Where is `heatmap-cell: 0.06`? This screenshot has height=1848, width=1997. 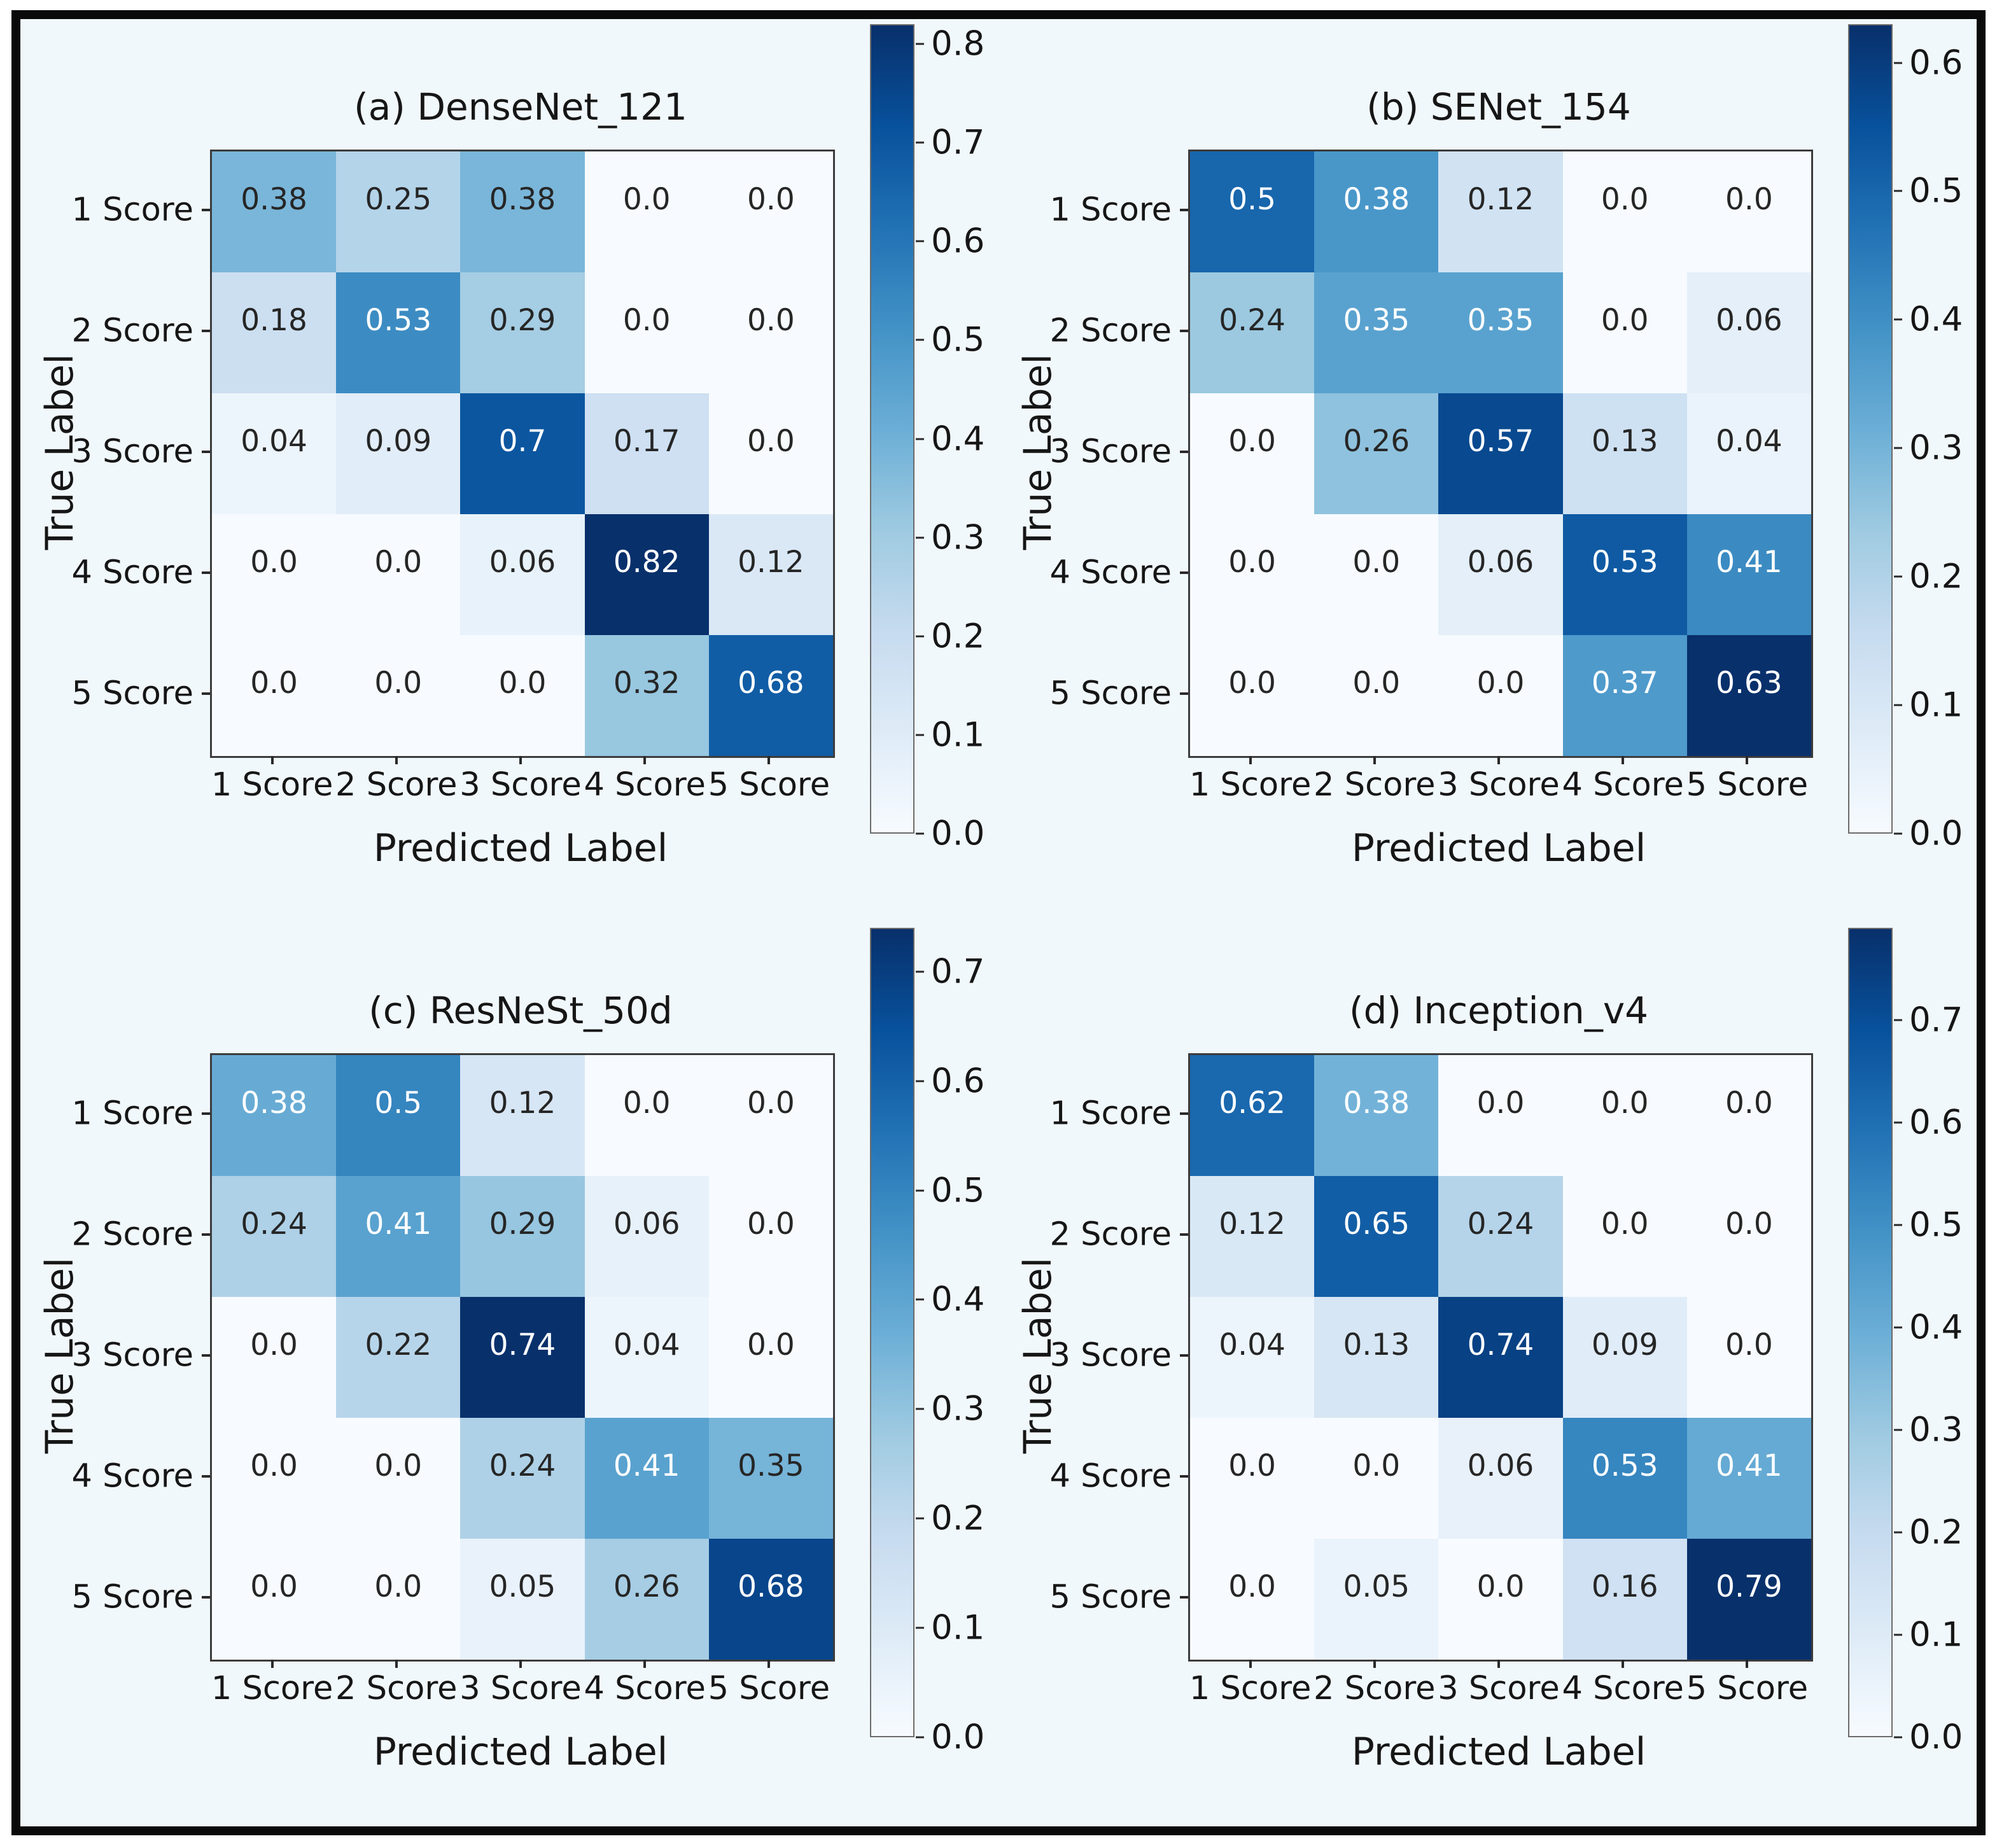
heatmap-cell: 0.06 is located at coordinates (1748, 332).